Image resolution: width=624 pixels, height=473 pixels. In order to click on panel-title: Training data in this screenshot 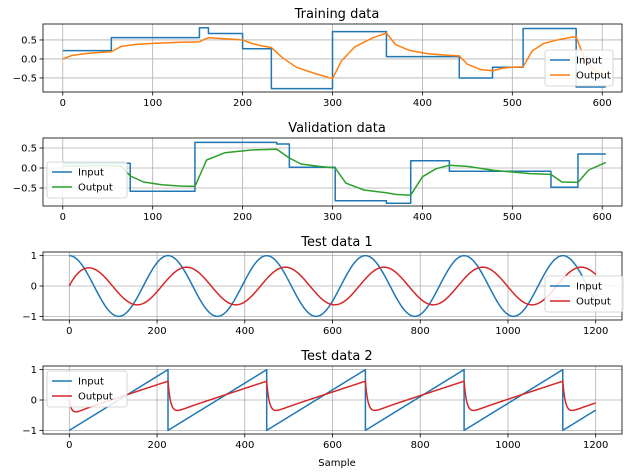, I will do `click(337, 14)`.